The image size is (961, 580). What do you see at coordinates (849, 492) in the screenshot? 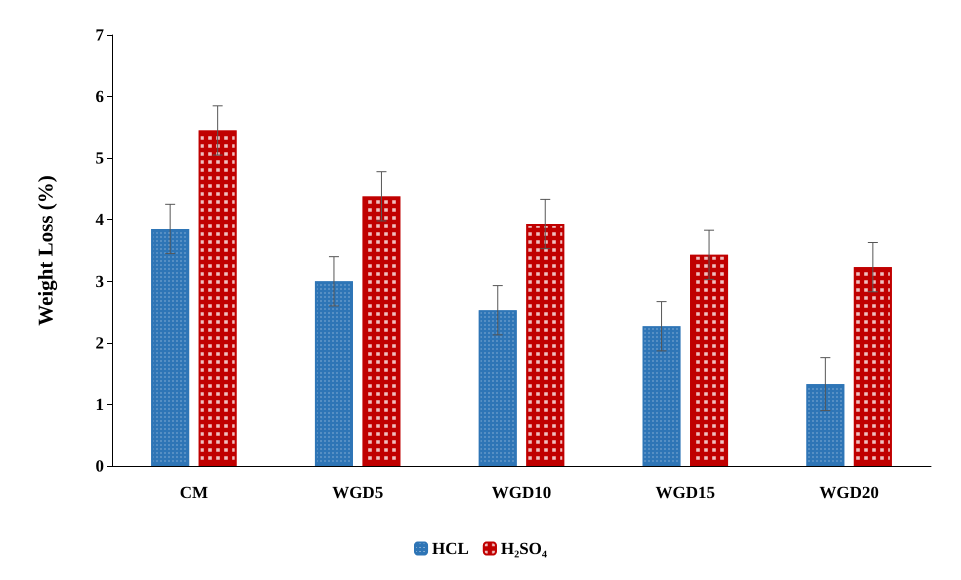
I see `x-tick-label: WGD20` at bounding box center [849, 492].